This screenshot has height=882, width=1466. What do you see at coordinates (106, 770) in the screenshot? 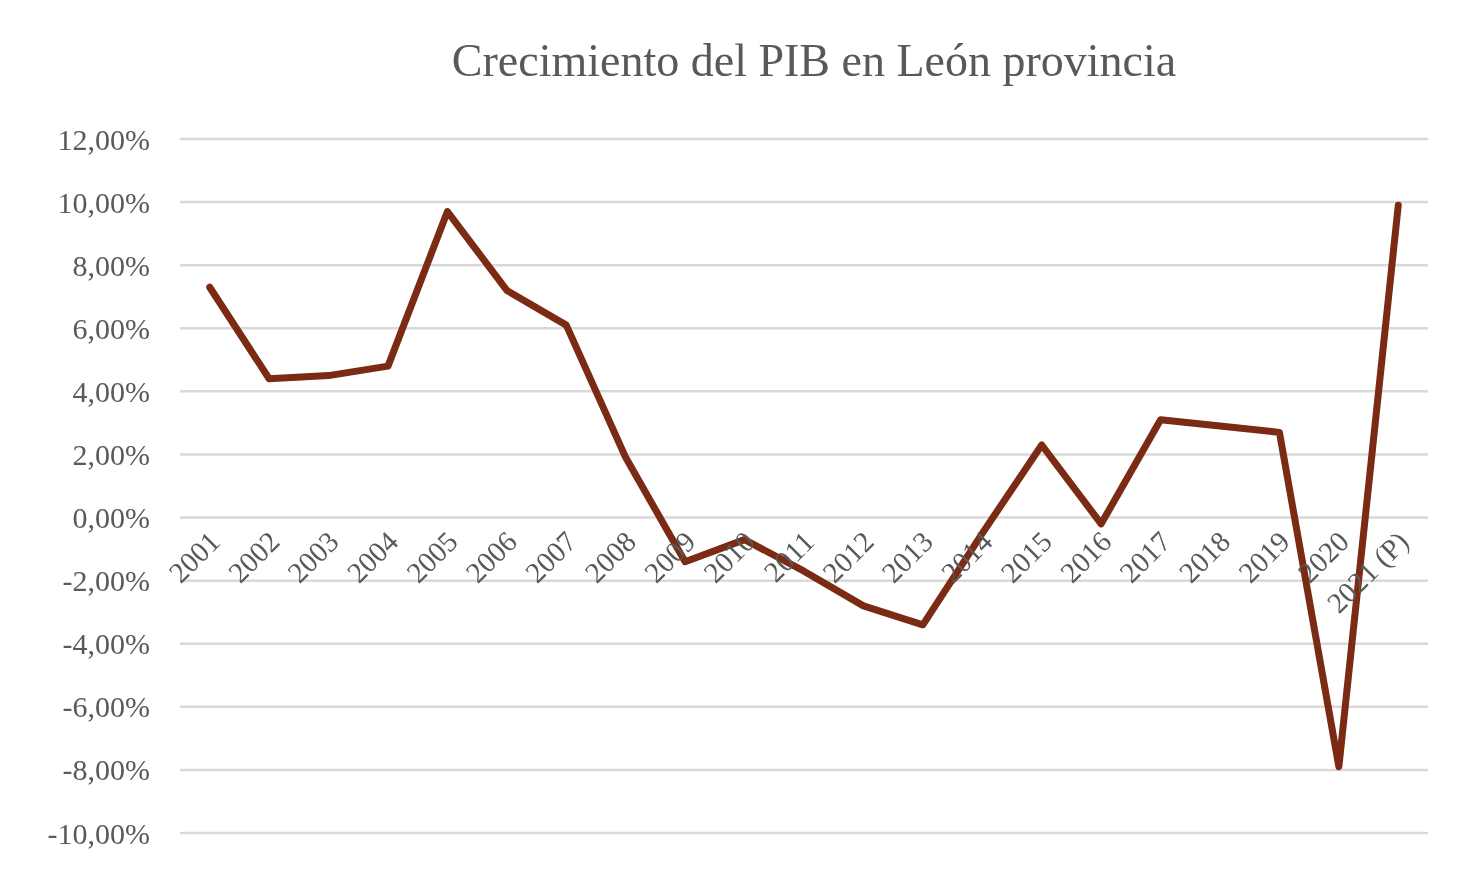
I see `y-tick-label: -8,00%` at bounding box center [106, 770].